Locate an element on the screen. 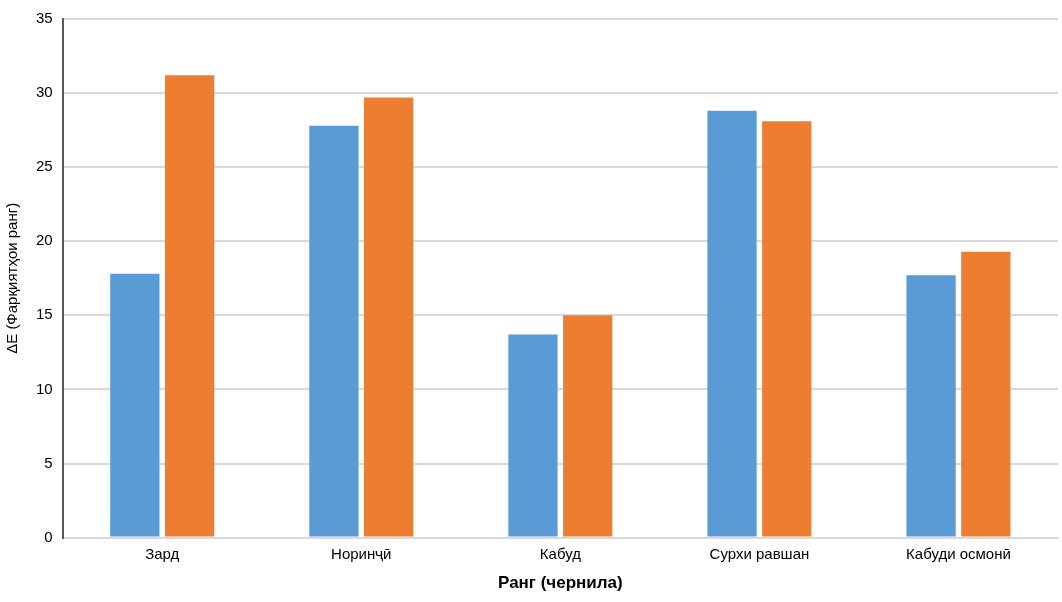 The width and height of the screenshot is (1062, 602). x-tick-label: Сурхи равшан is located at coordinates (759, 553).